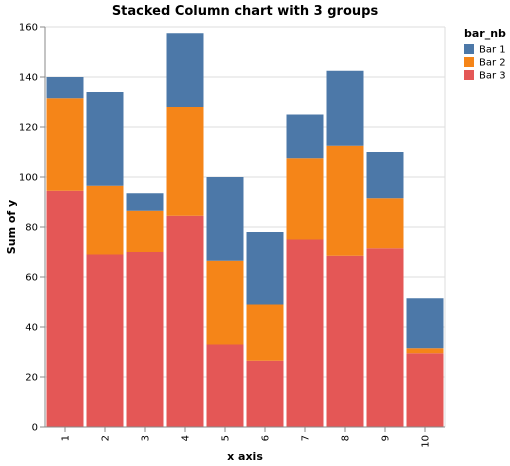  Describe the element at coordinates (492, 50) in the screenshot. I see `legend-label-bar-1: Bar 1` at that location.